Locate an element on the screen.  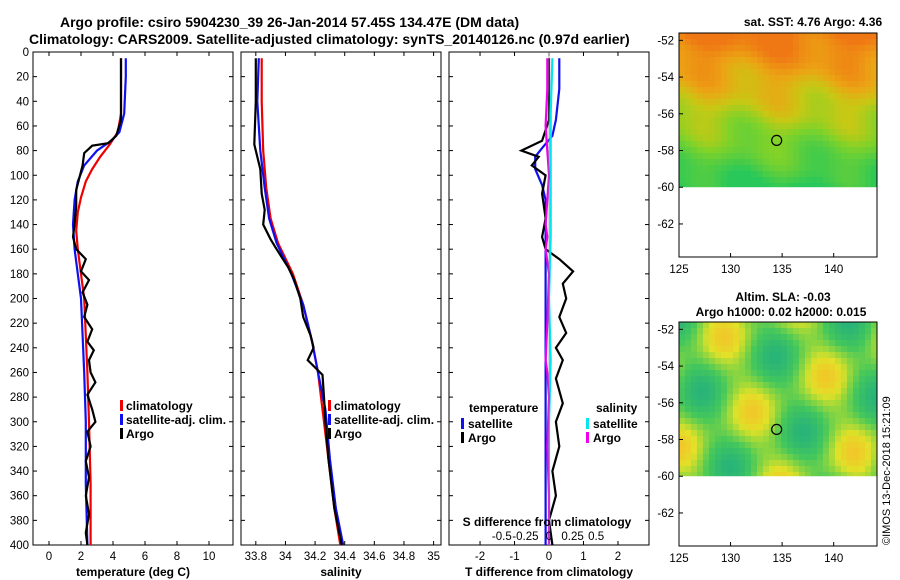
t-legend-title: temperature is located at coordinates (504, 408).